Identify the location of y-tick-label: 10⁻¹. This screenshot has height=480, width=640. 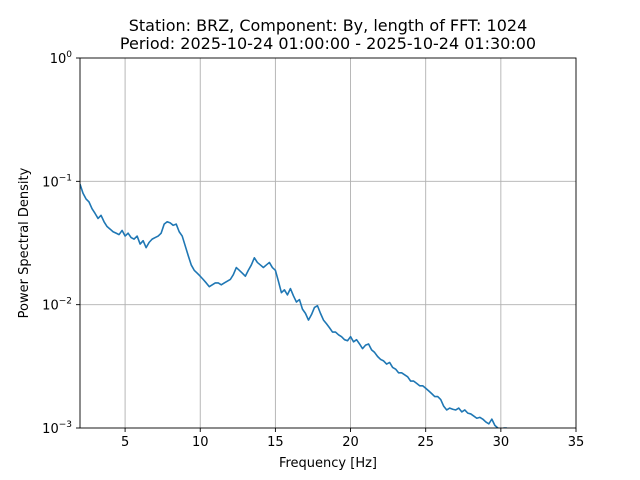
(57, 181).